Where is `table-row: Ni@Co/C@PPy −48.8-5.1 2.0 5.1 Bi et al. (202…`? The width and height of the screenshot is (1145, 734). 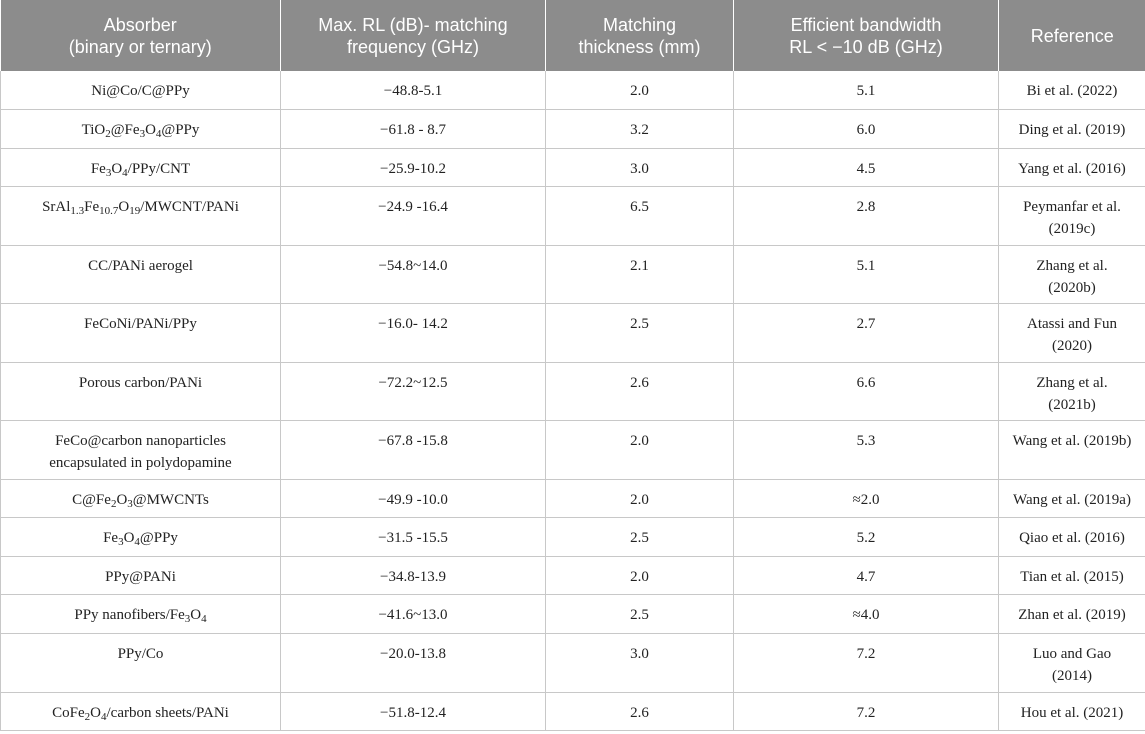 table-row: Ni@Co/C@PPy −48.8-5.1 2.0 5.1 Bi et al. (202… is located at coordinates (572, 90).